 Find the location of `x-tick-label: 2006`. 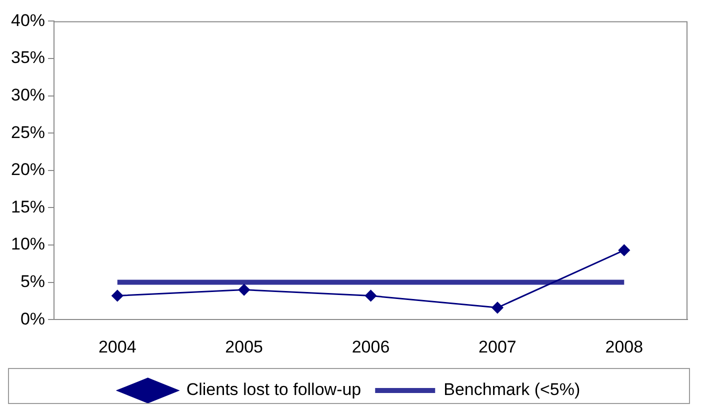

x-tick-label: 2006 is located at coordinates (371, 346).